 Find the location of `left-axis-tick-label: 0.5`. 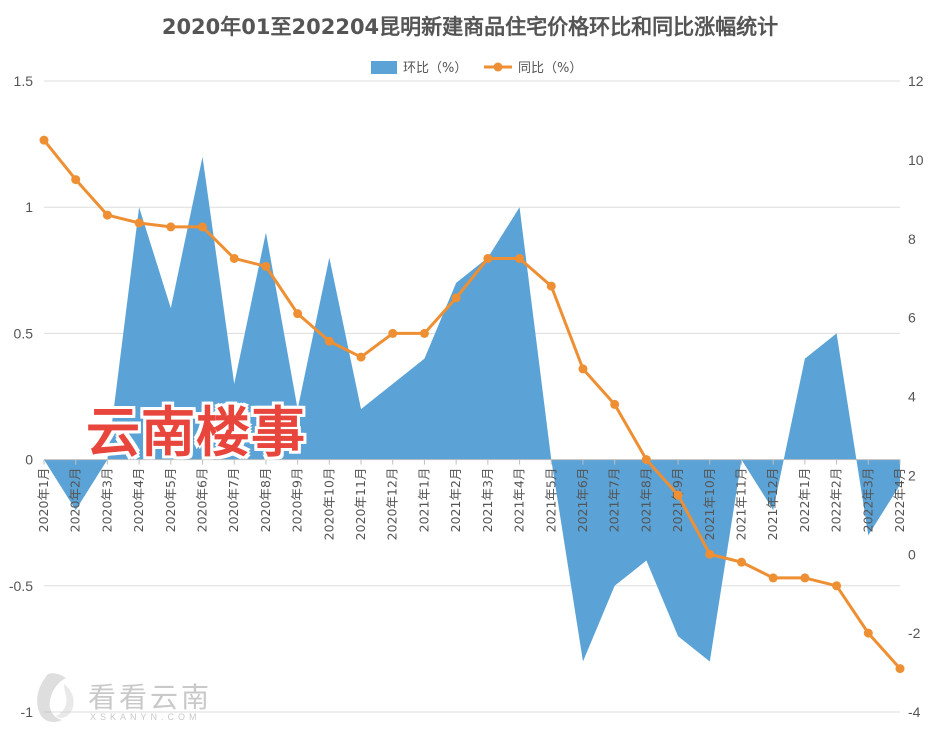

left-axis-tick-label: 0.5 is located at coordinates (24, 333).